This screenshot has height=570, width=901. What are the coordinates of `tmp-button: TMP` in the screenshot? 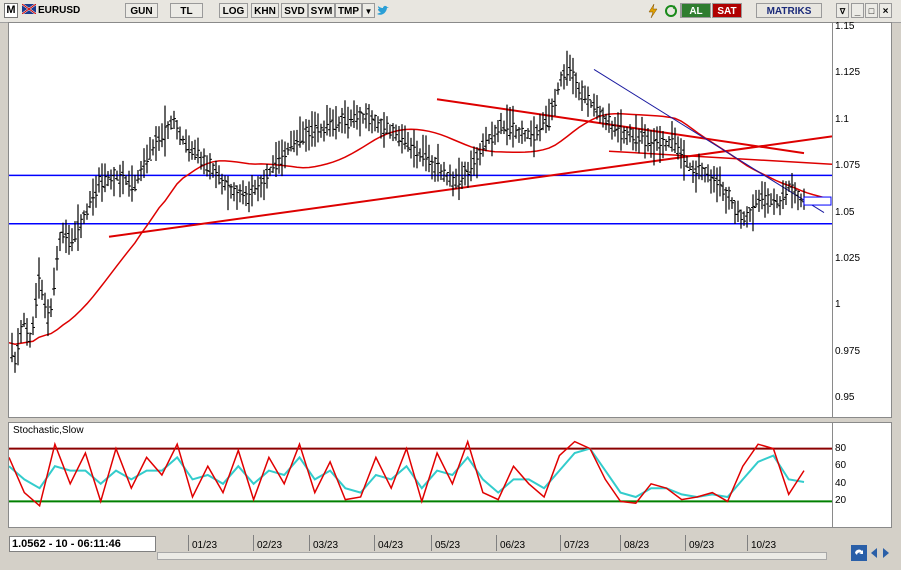 It's located at (348, 10).